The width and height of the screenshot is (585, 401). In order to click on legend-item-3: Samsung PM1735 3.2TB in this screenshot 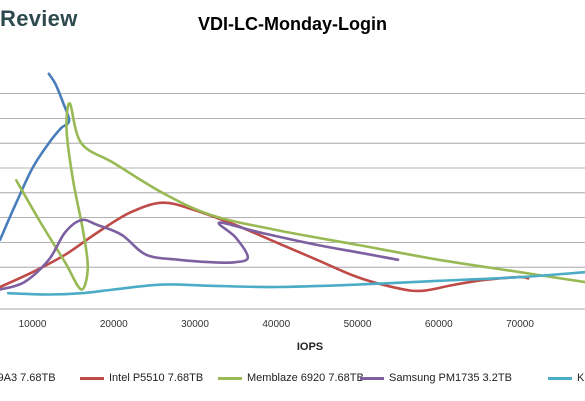, I will do `click(436, 378)`.